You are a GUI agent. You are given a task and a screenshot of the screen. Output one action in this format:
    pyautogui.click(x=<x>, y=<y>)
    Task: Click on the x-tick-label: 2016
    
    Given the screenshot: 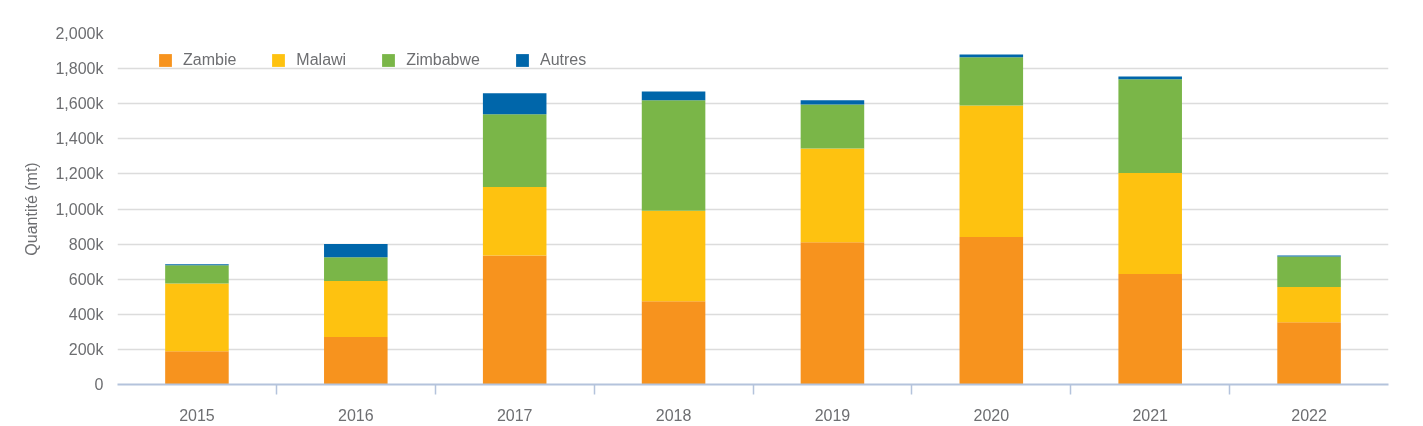 What is the action you would take?
    pyautogui.click(x=356, y=415)
    